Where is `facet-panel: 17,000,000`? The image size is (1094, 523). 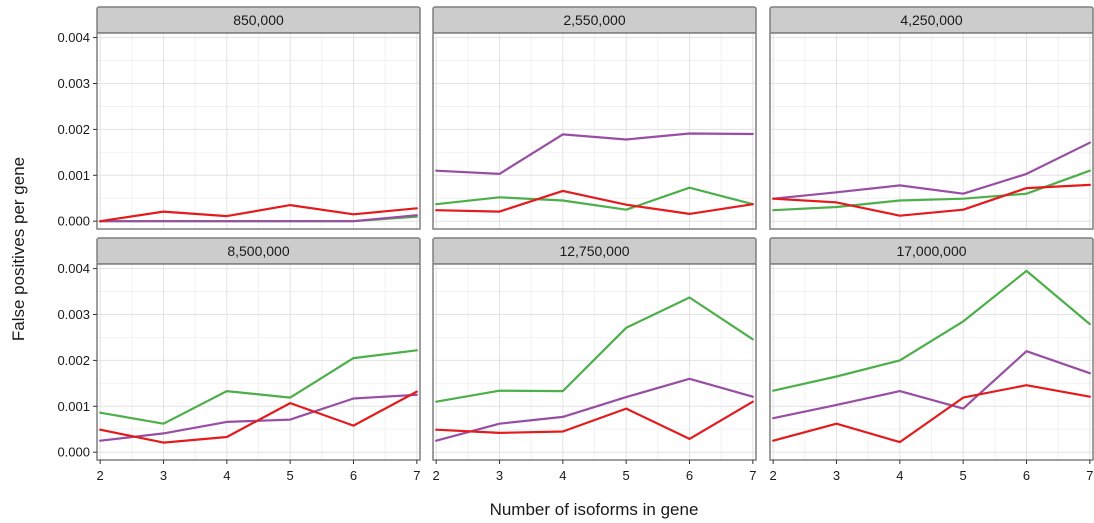
facet-panel: 17,000,000 is located at coordinates (931, 349).